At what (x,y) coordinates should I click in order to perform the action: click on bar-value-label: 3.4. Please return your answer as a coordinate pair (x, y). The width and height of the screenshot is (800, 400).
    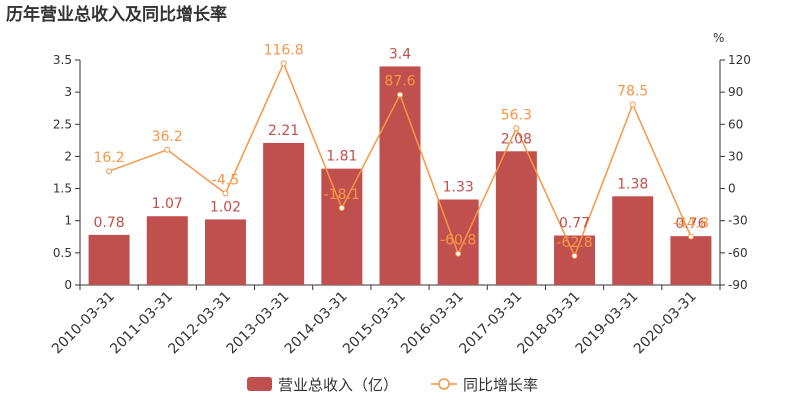
    Looking at the image, I should click on (400, 54).